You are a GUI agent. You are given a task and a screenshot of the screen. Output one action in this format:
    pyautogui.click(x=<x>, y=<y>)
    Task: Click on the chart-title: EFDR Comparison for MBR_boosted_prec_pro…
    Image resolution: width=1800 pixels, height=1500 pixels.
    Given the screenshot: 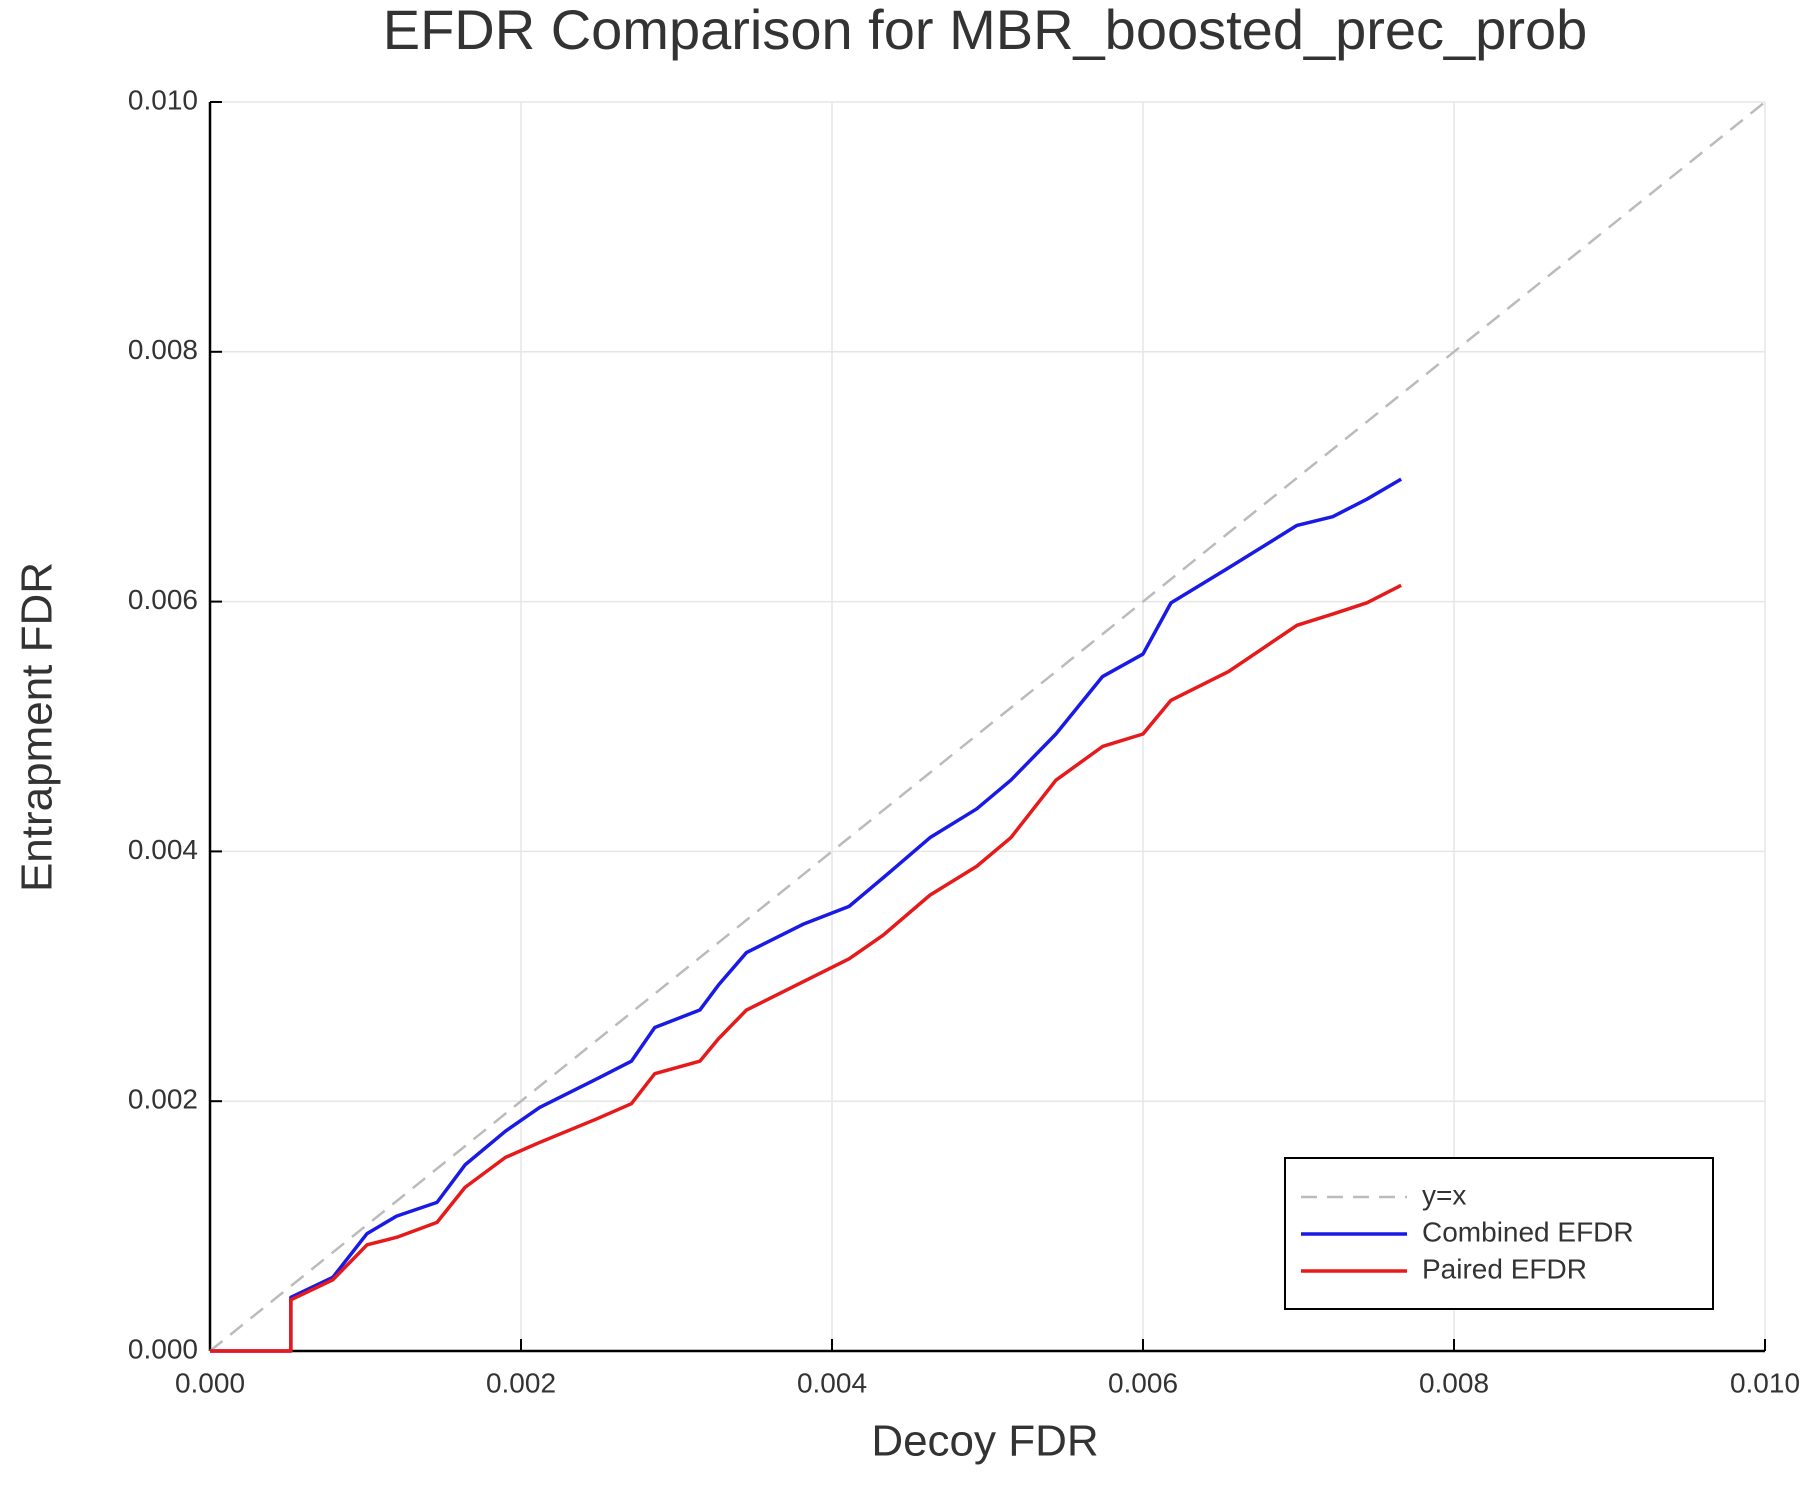 What is the action you would take?
    pyautogui.click(x=985, y=30)
    